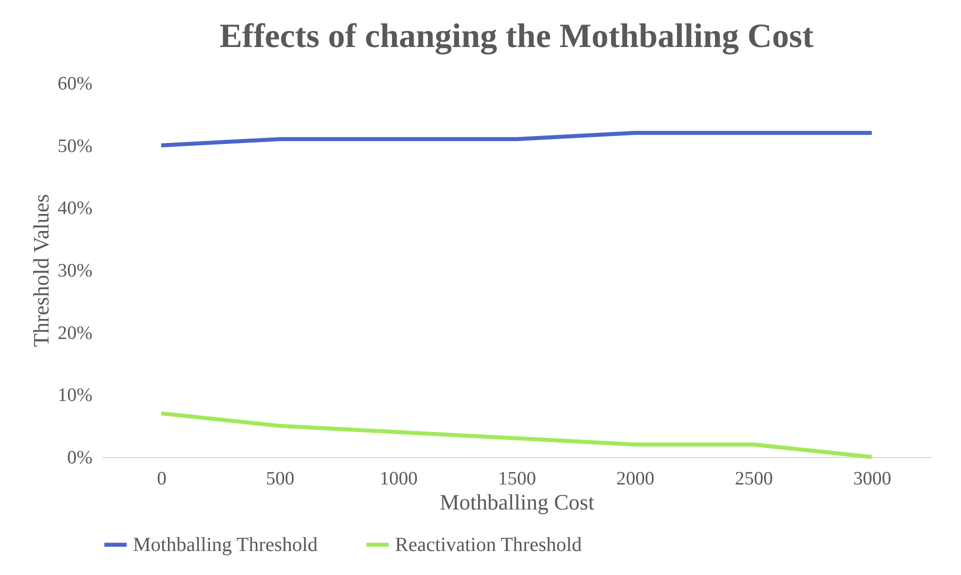  I want to click on y-tick-label: 0%, so click(80, 458).